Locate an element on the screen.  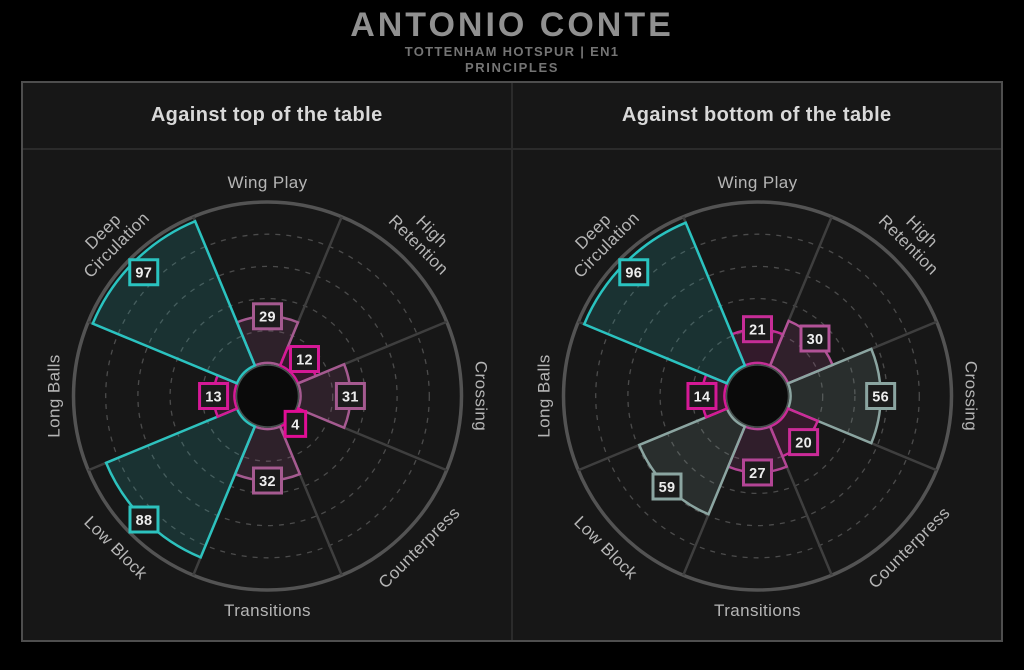
value-badge-number: 27 is located at coordinates (757, 474).